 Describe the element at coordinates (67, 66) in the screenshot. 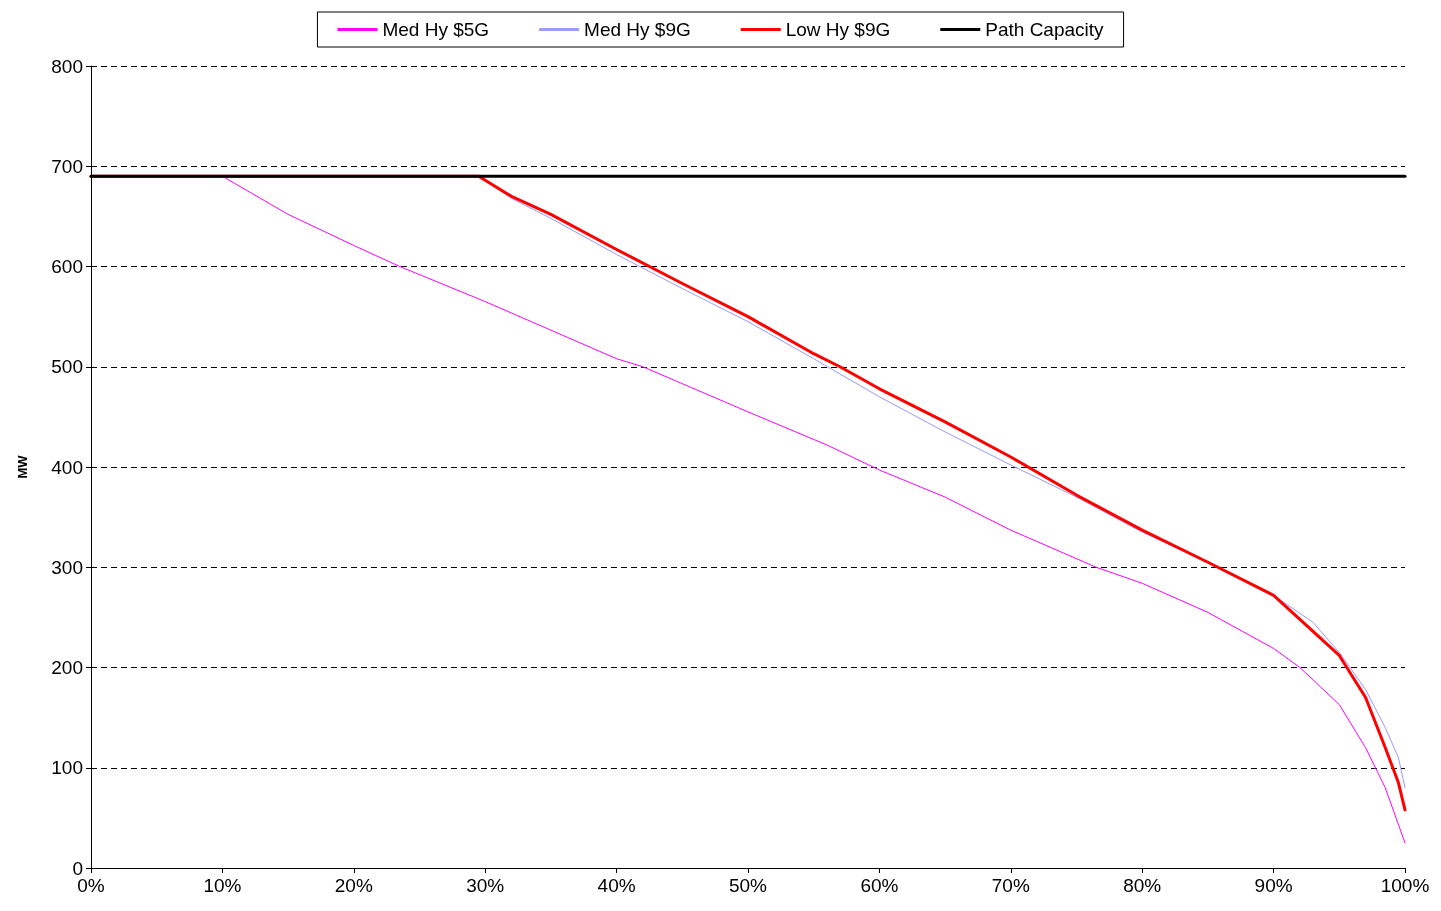

I see `y-tick-label: 800` at that location.